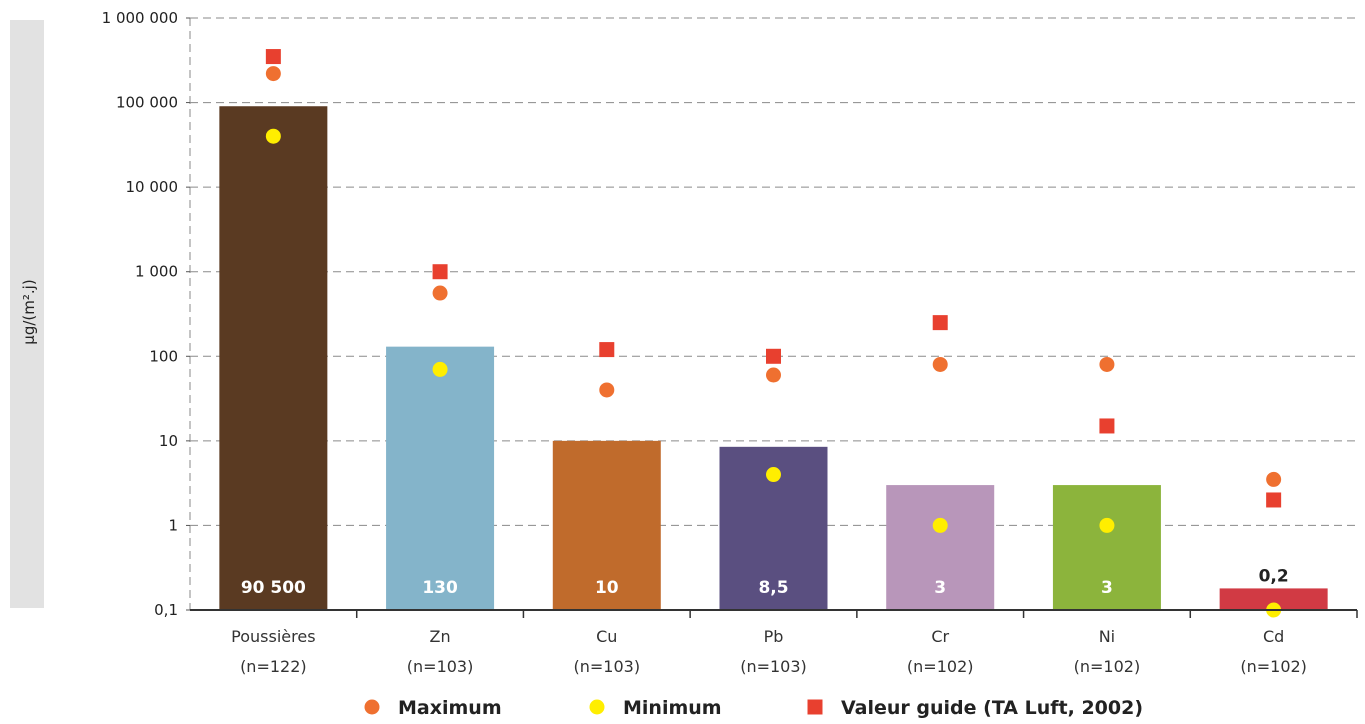 The width and height of the screenshot is (1365, 724). What do you see at coordinates (773, 588) in the screenshot?
I see `bar-value-label: 8,5` at bounding box center [773, 588].